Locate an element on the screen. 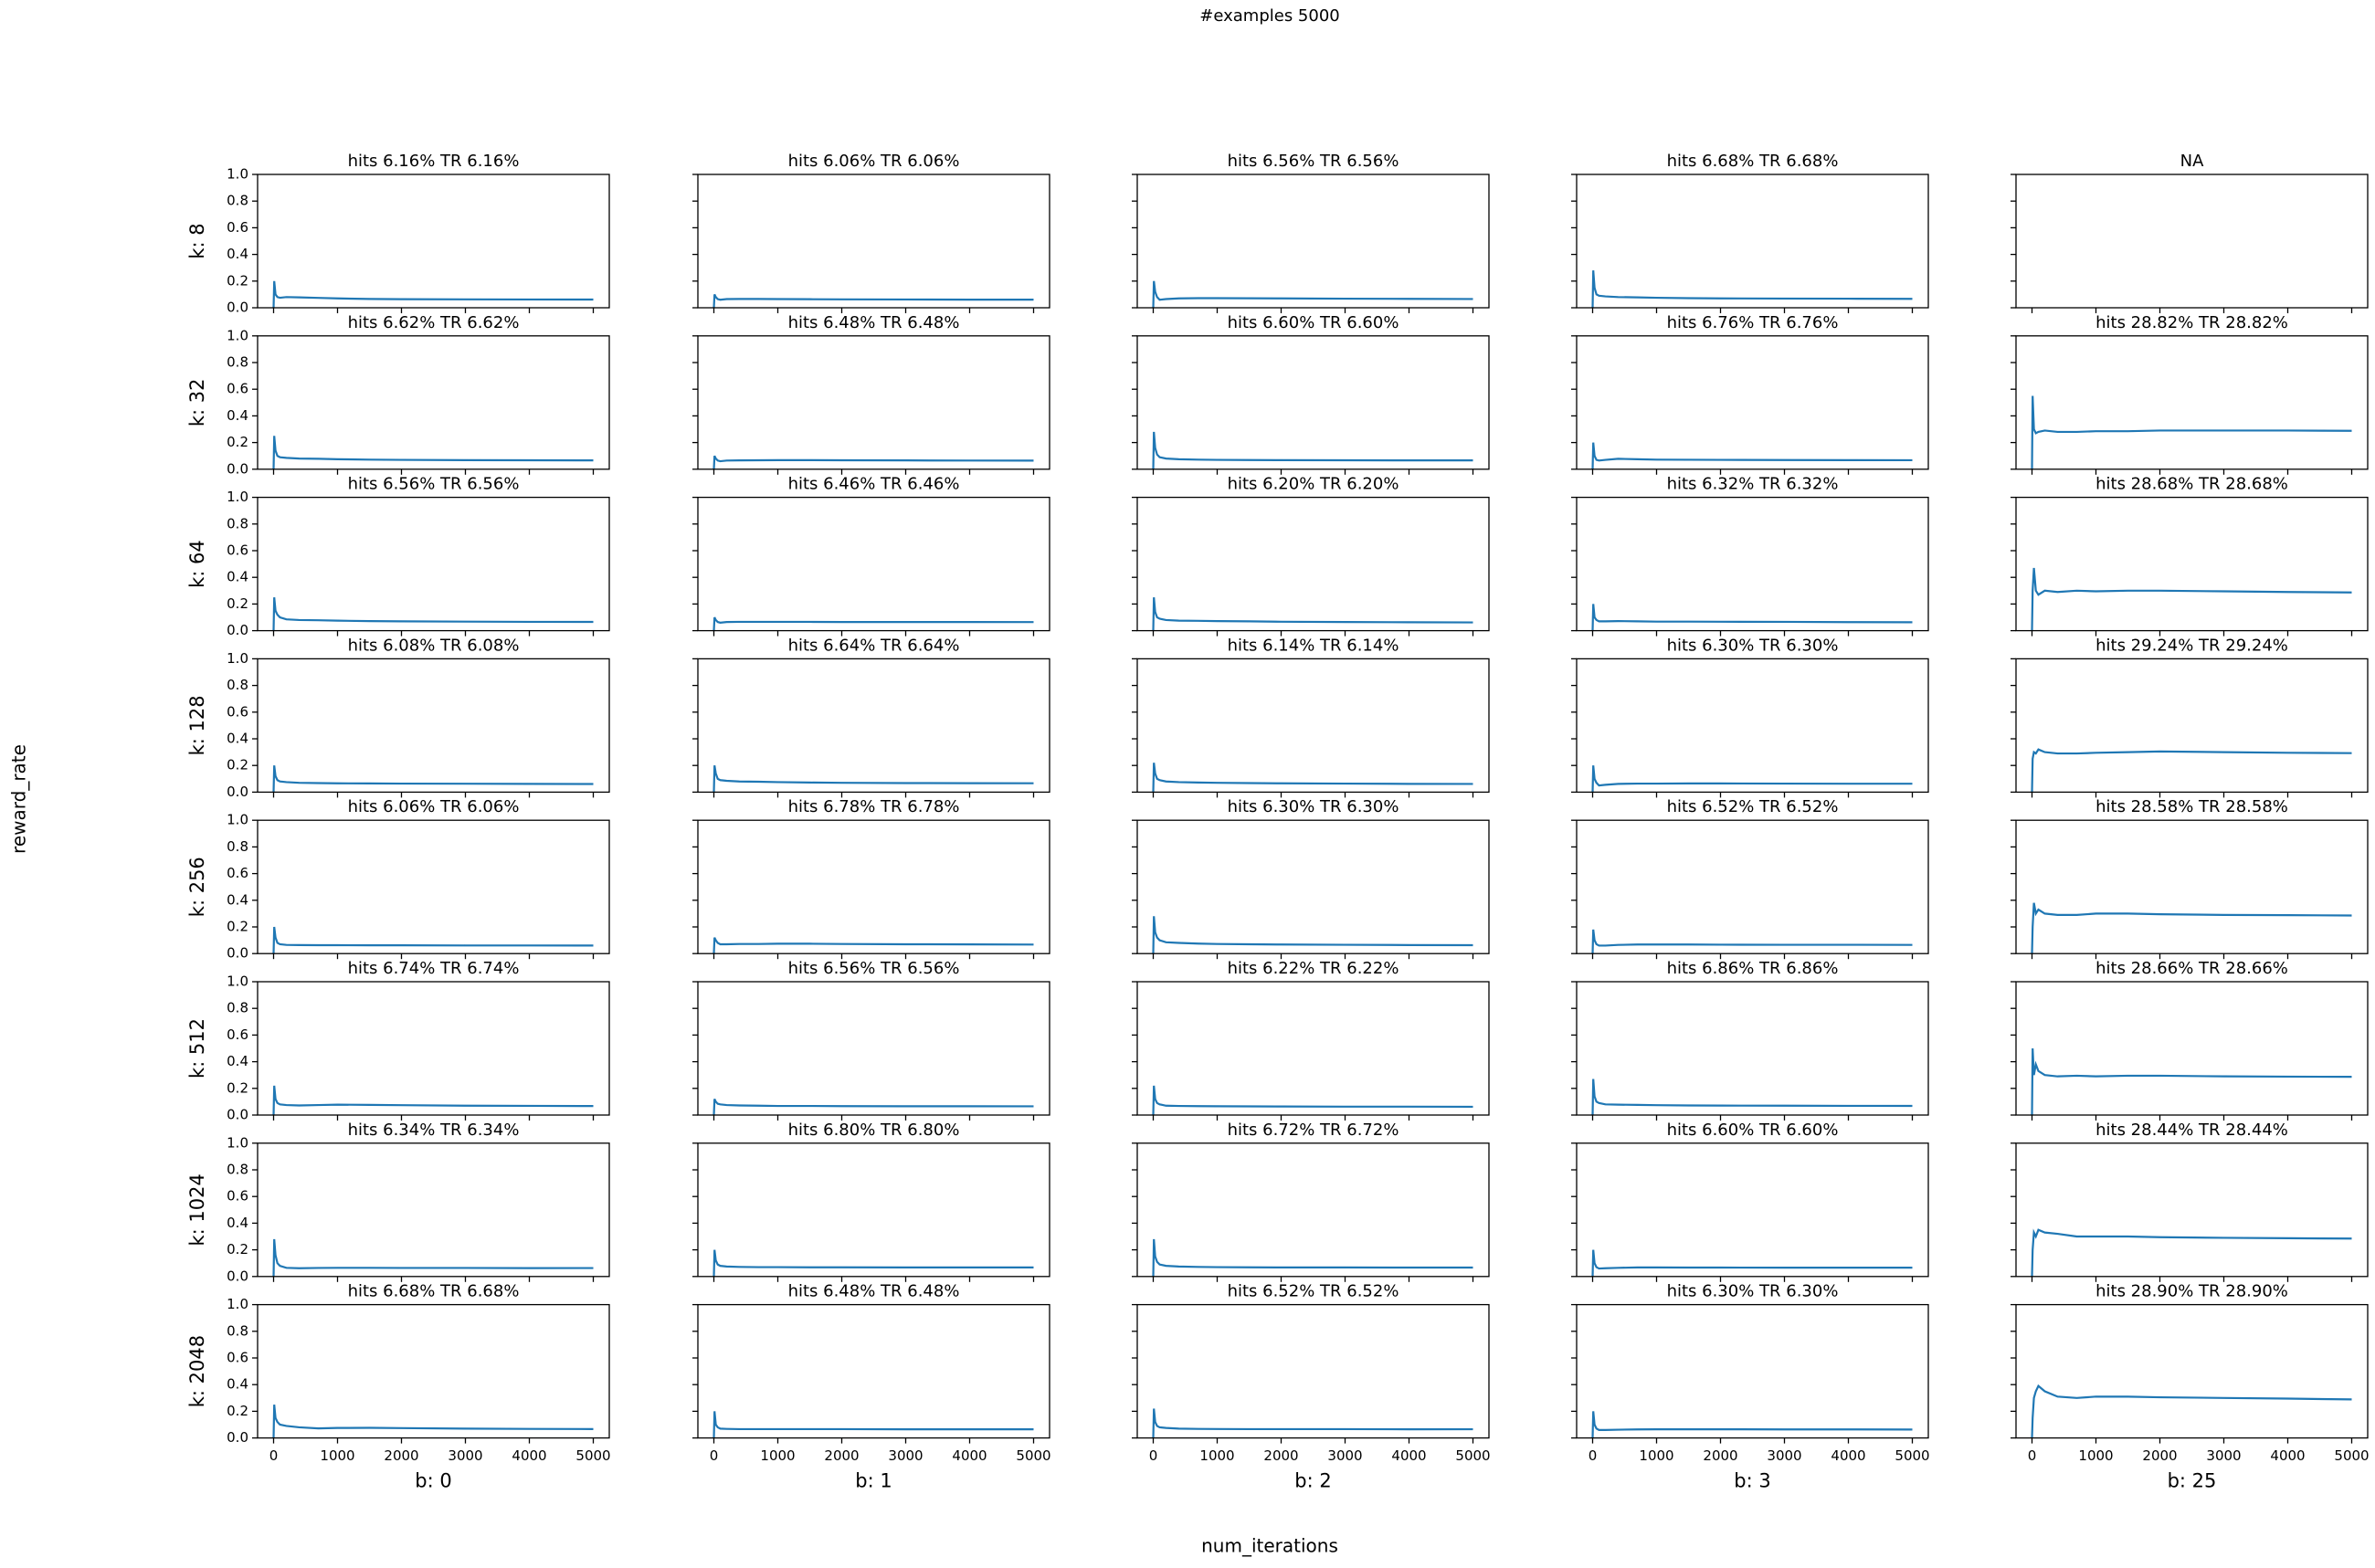  subplot-title: hits 28.44% TR 28.44% is located at coordinates (2191, 1130).